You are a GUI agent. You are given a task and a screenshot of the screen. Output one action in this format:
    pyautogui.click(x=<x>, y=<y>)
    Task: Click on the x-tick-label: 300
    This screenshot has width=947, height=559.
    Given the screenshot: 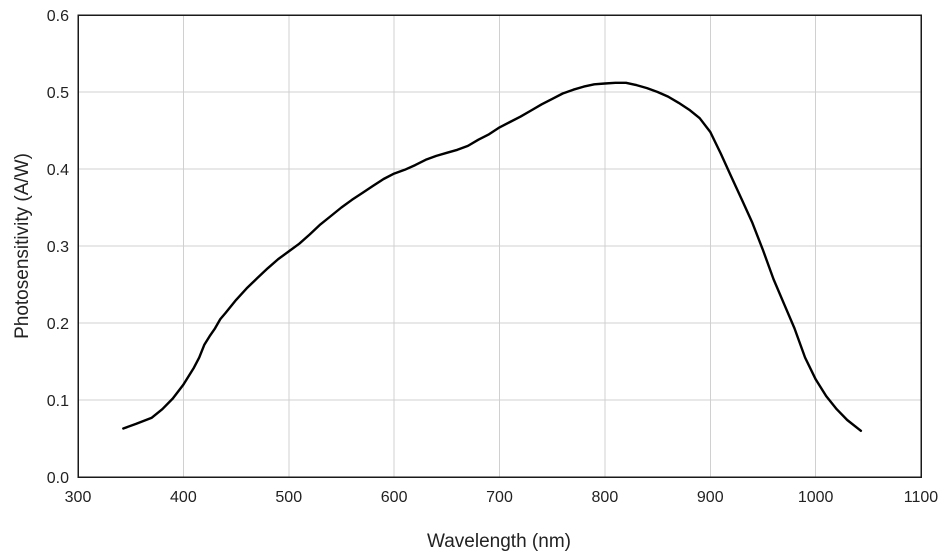 What is the action you would take?
    pyautogui.click(x=78, y=497)
    